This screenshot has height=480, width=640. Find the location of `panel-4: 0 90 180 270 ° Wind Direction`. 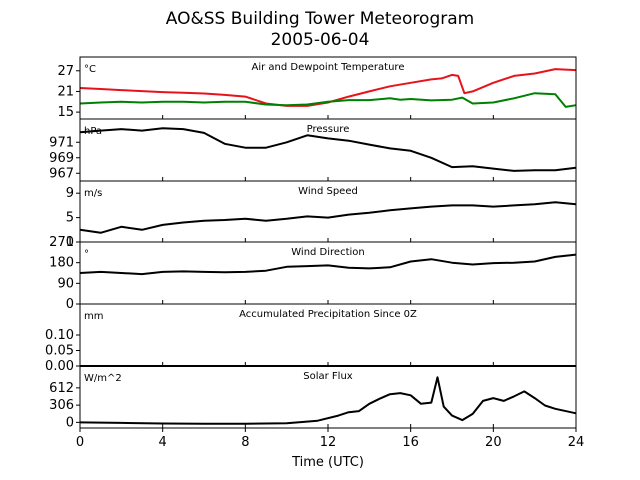

panel-4: 0 90 180 270 ° Wind Direction is located at coordinates (313, 273).